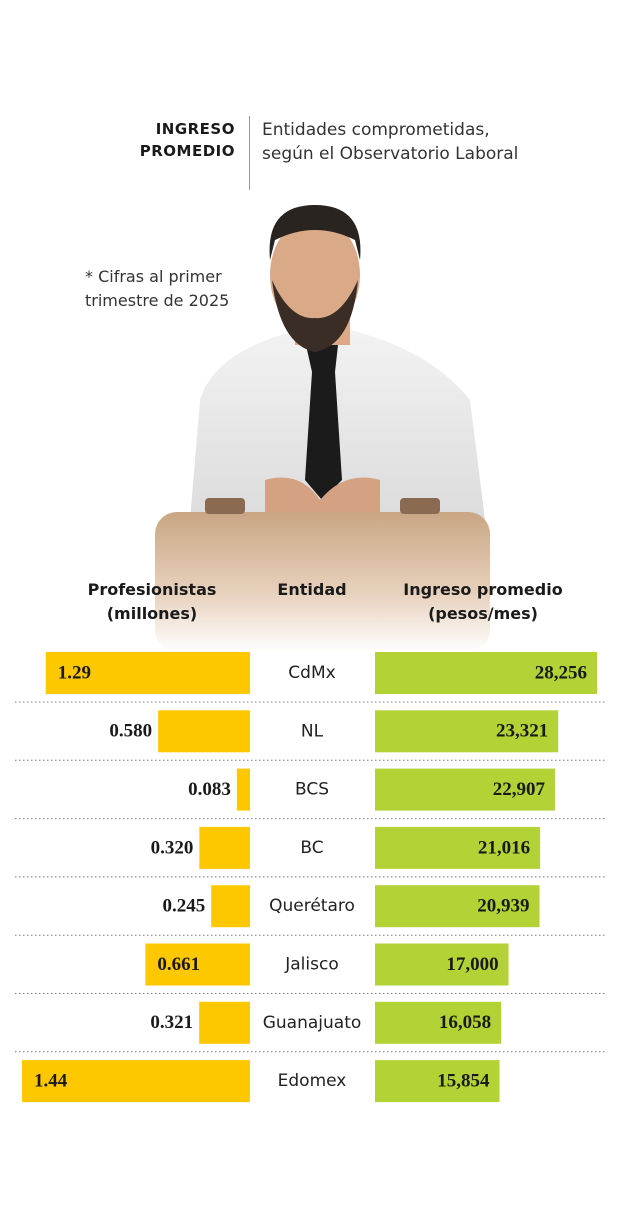  Describe the element at coordinates (463, 1080) in the screenshot. I see `value-label: 15,854` at that location.